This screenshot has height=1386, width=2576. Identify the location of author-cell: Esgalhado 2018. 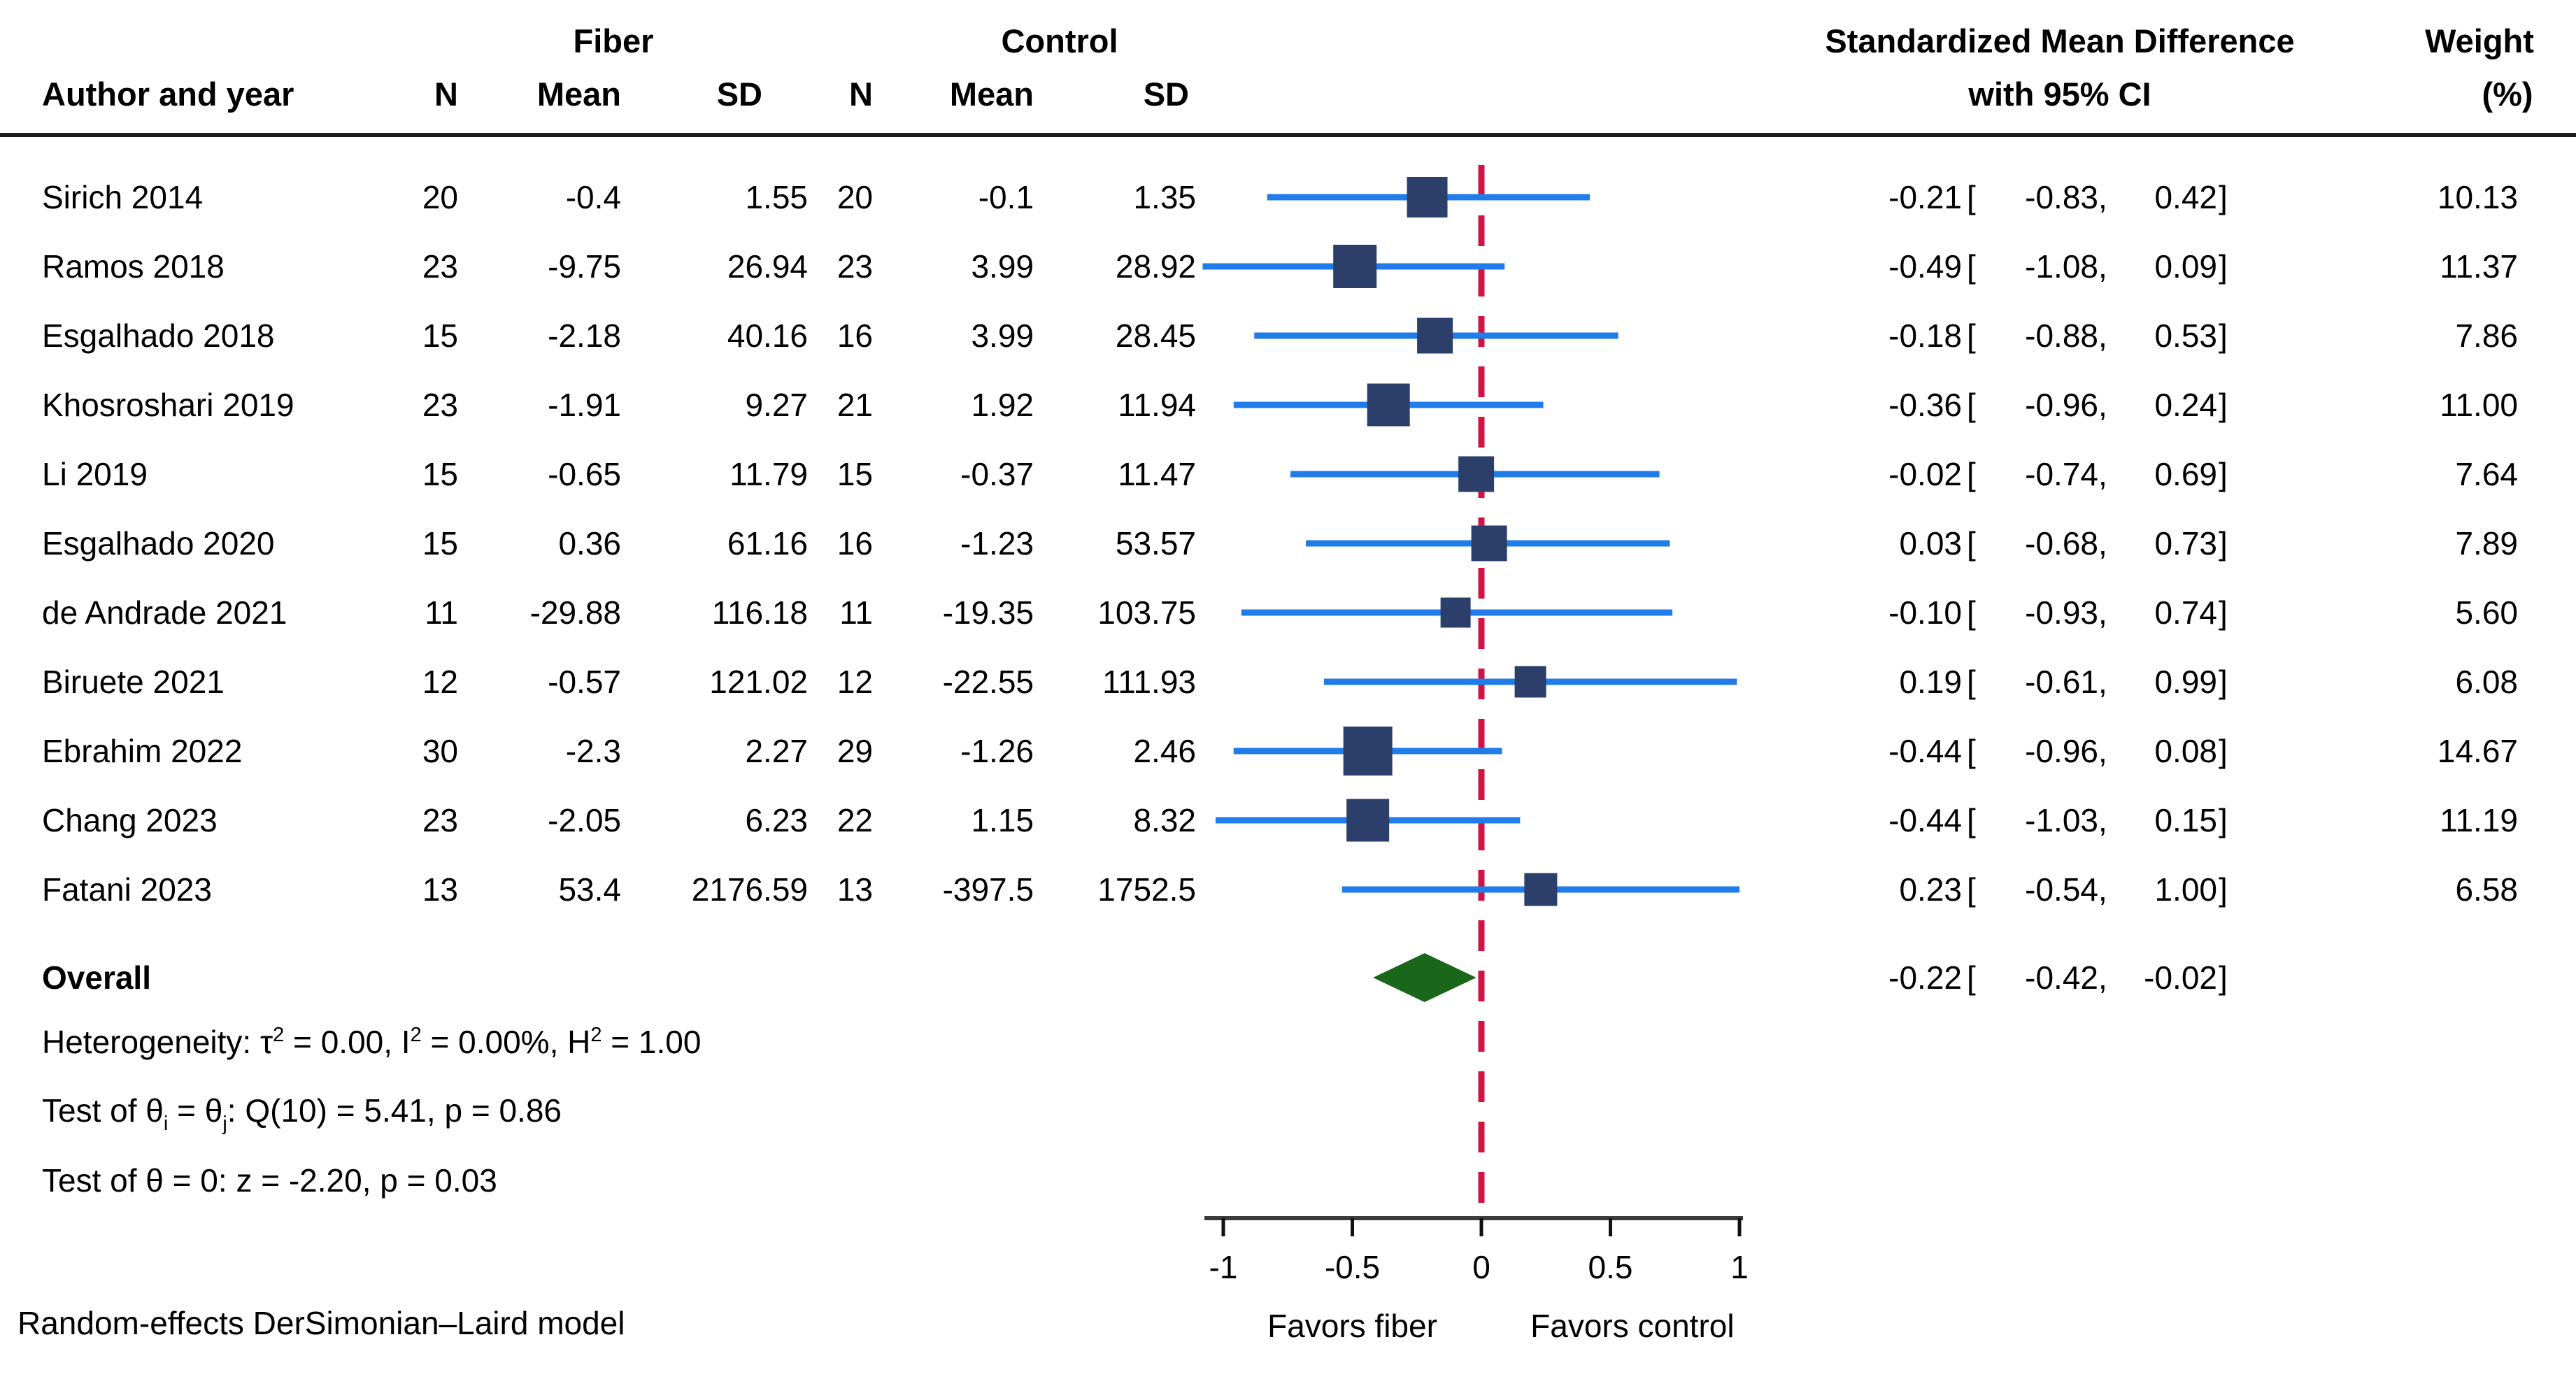
(158, 335).